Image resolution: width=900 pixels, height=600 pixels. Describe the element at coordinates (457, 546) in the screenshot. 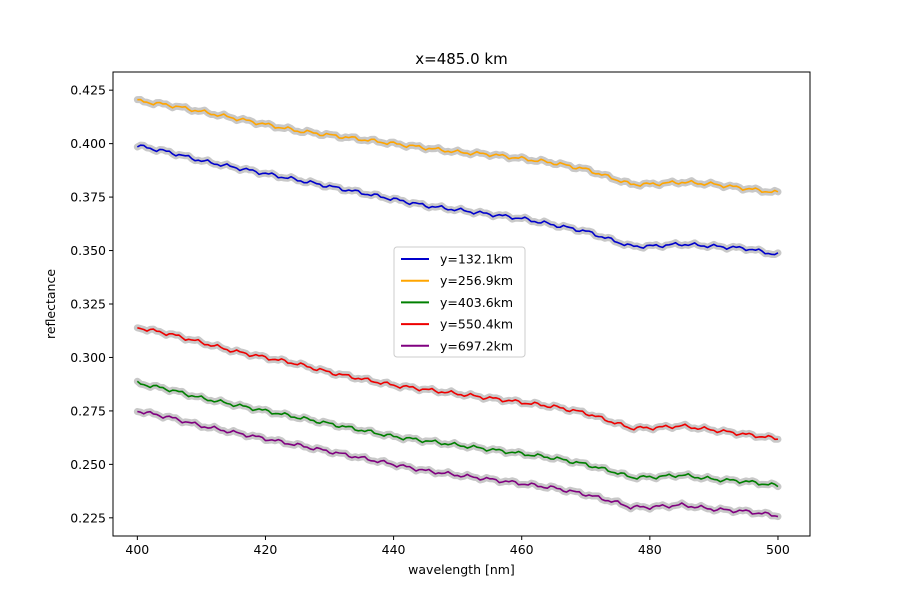

I see `x-axis: 400 420 440 460 480 500` at that location.